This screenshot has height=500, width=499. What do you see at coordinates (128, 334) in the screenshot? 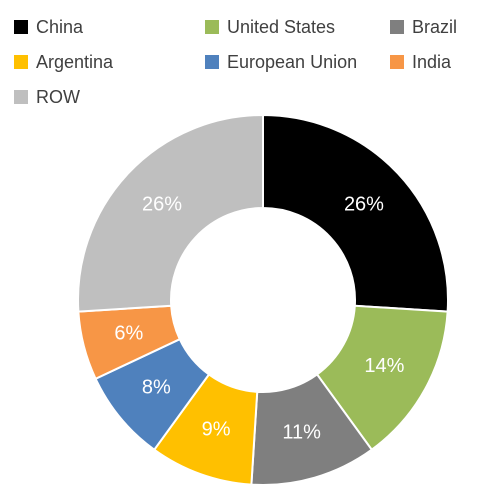
I see `data-label: 6%` at bounding box center [128, 334].